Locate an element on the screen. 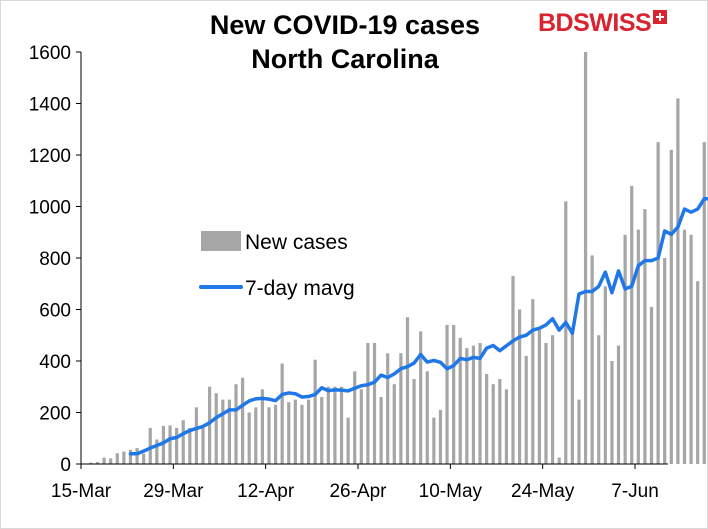  y-tick-label: 800 is located at coordinates (55, 259).